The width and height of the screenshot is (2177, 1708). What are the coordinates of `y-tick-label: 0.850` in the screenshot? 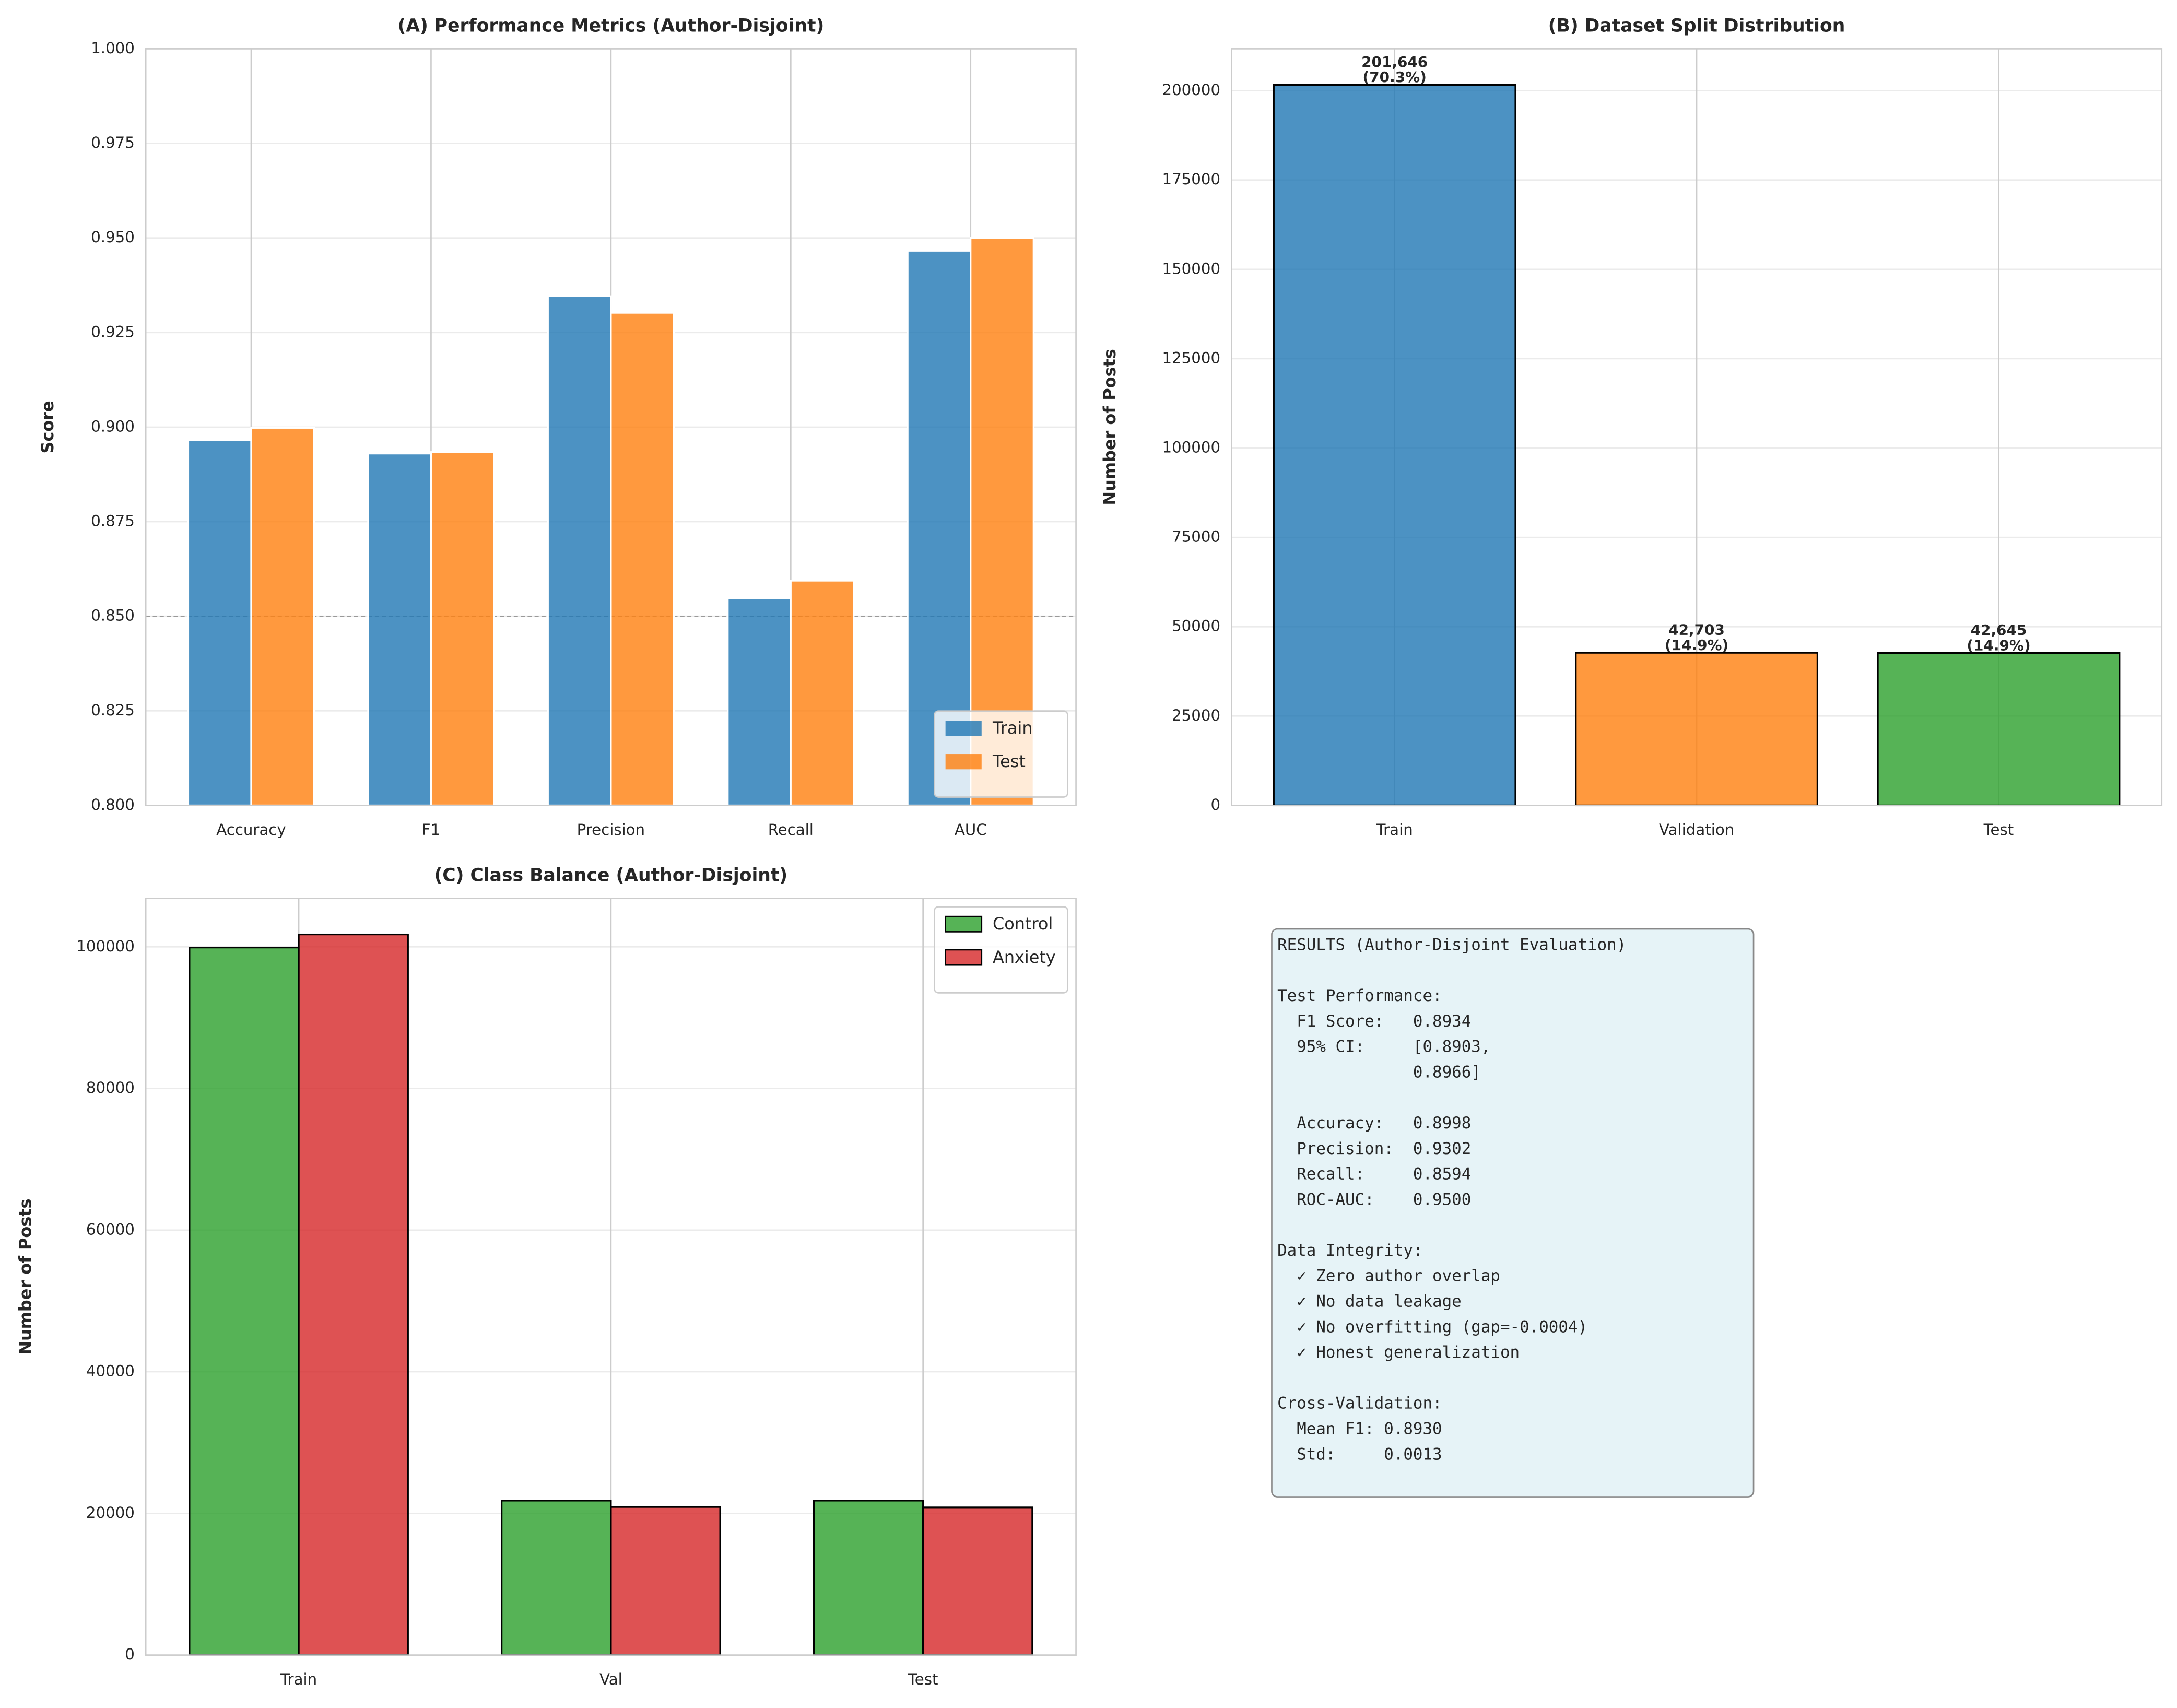 It's located at (113, 616).